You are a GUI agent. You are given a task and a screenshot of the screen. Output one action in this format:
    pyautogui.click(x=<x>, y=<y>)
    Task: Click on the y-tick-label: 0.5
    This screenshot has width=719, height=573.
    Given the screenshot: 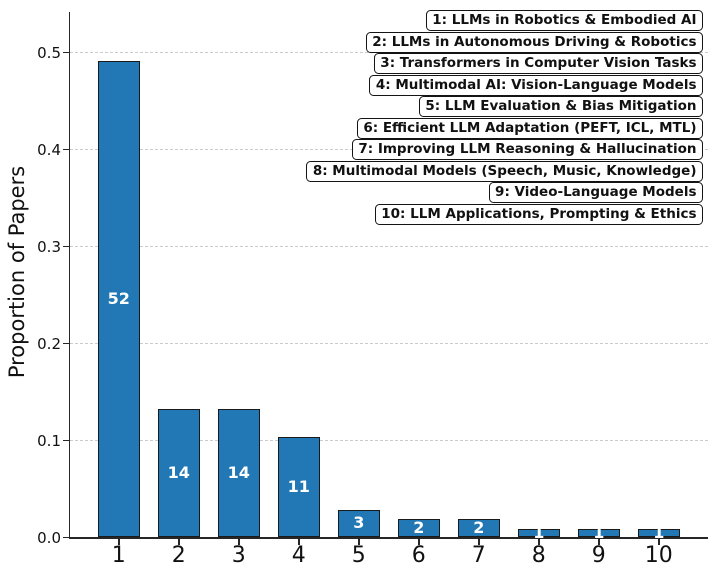 What is the action you would take?
    pyautogui.click(x=49, y=52)
    